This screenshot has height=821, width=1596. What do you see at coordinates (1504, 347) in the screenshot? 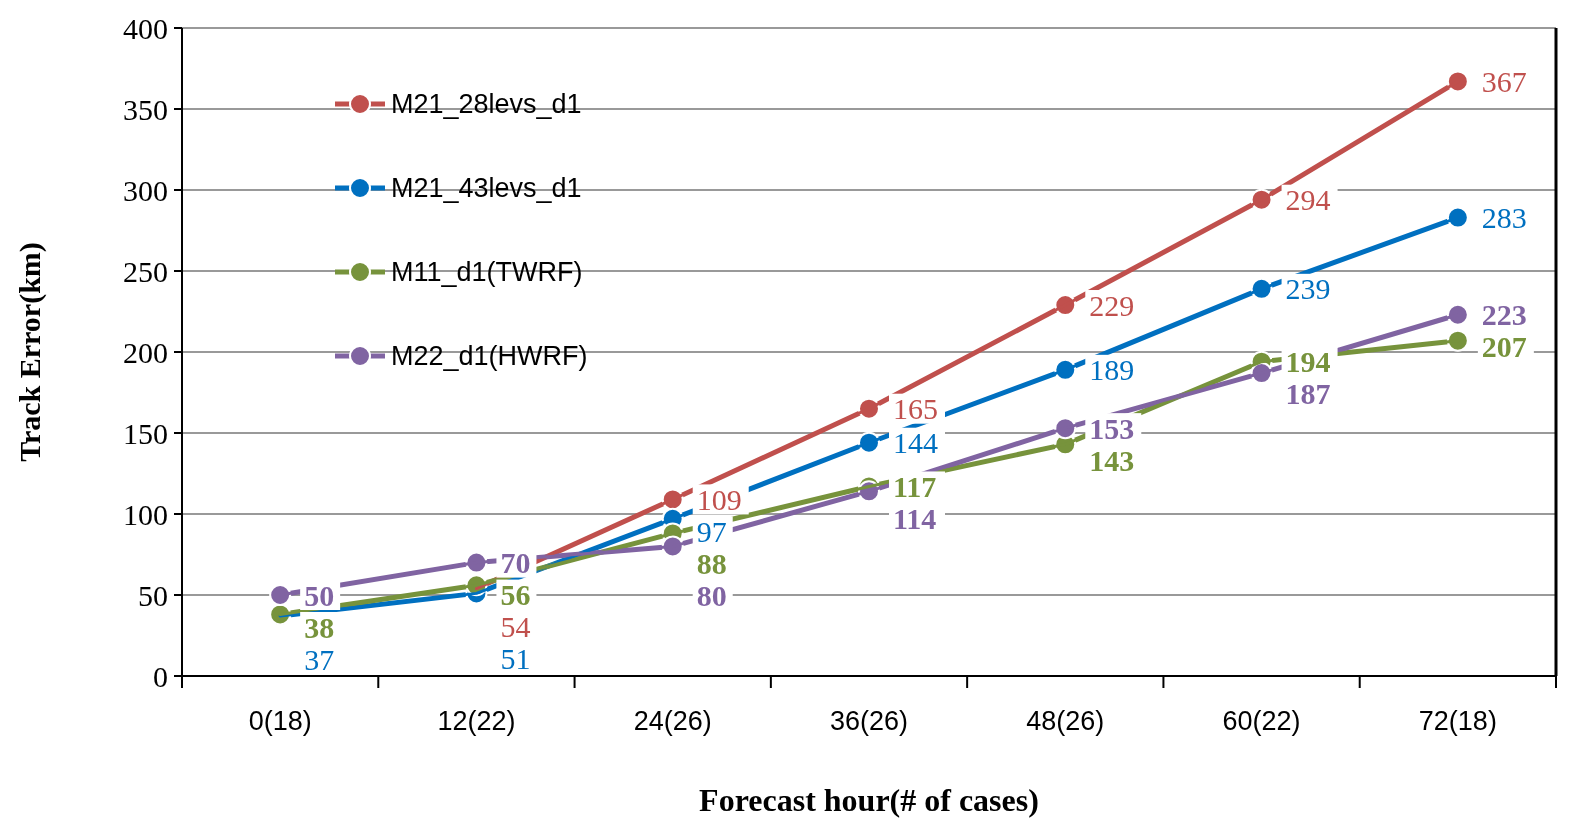
I see `data-label: 207` at bounding box center [1504, 347].